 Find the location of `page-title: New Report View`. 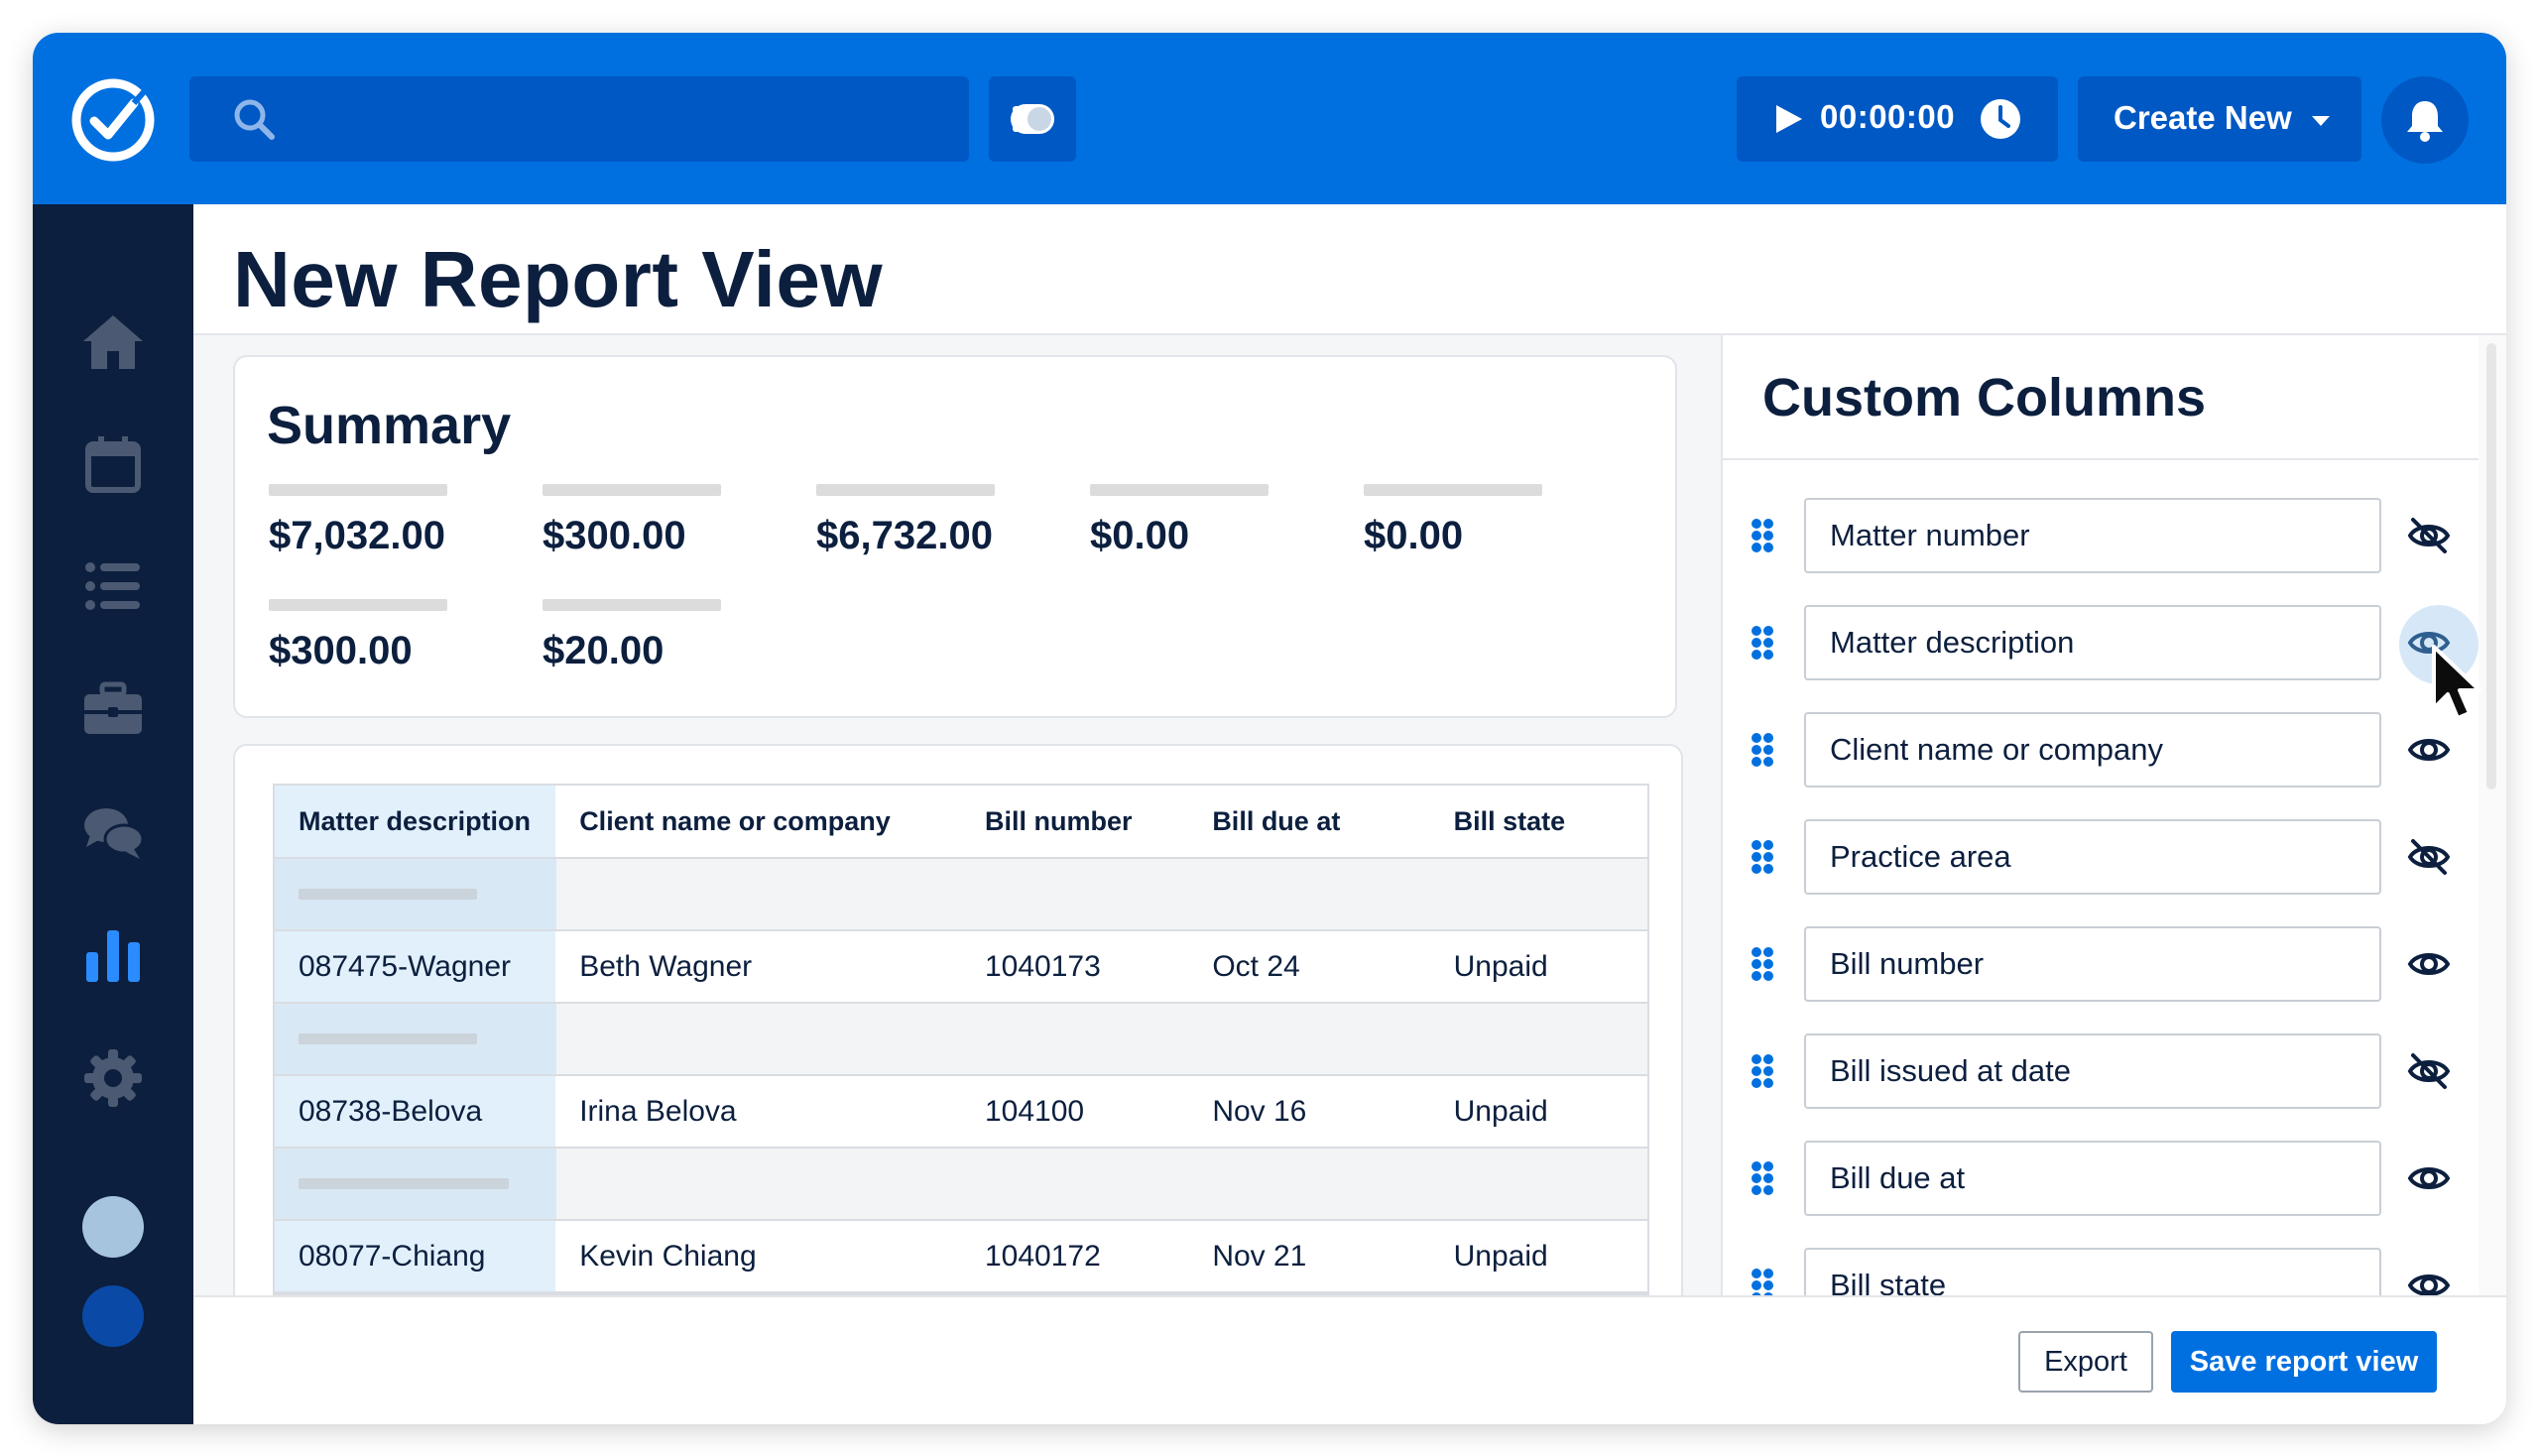

page-title: New Report View is located at coordinates (559, 279).